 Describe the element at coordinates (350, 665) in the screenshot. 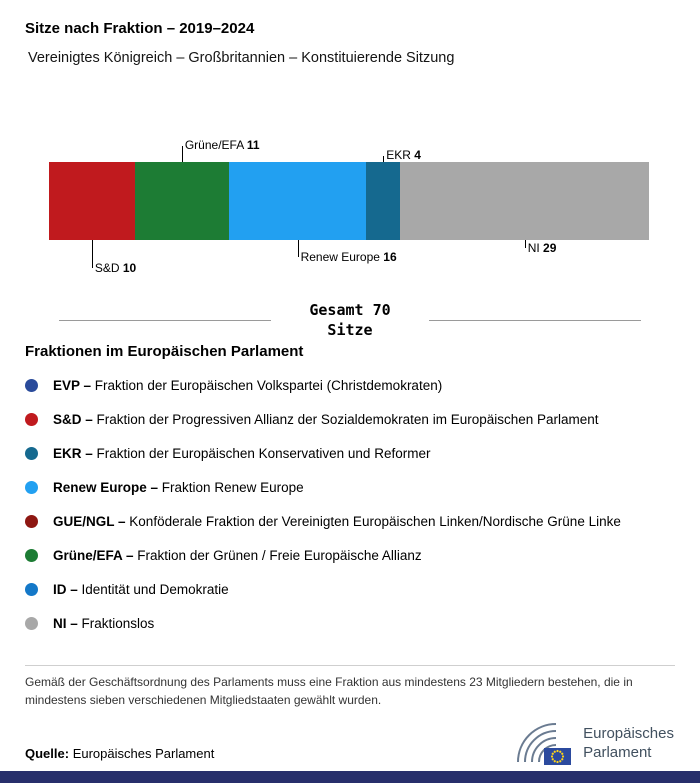

I see `footnote-divider` at that location.